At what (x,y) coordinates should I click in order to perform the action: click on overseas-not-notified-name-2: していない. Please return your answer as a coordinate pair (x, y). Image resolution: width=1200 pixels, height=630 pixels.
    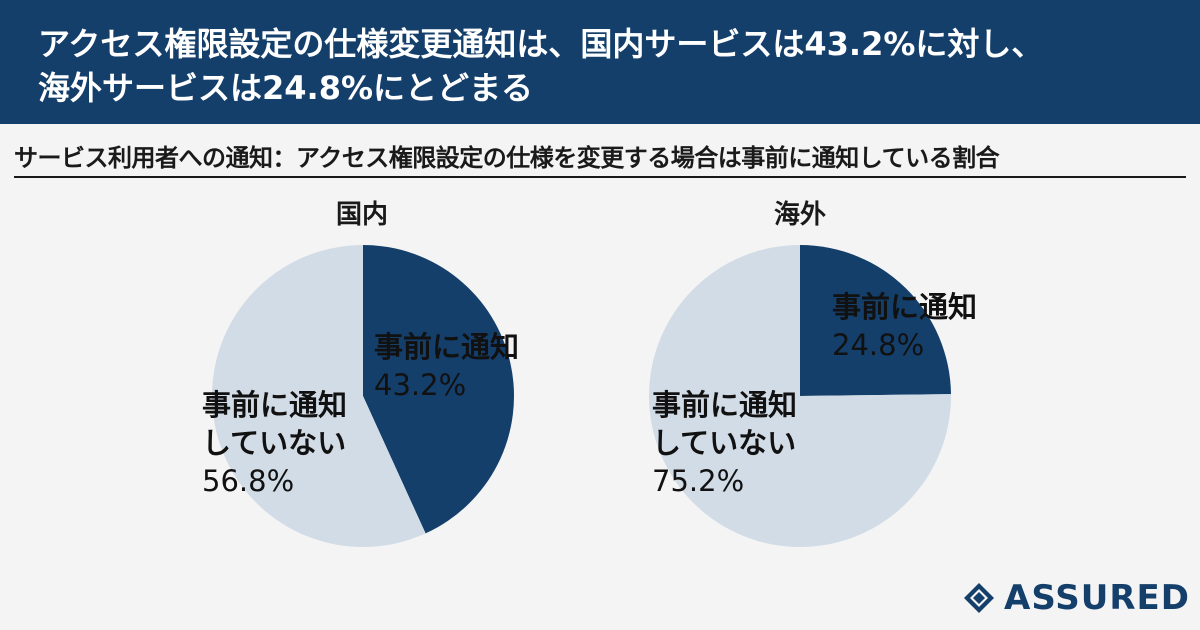
    Looking at the image, I should click on (724, 443).